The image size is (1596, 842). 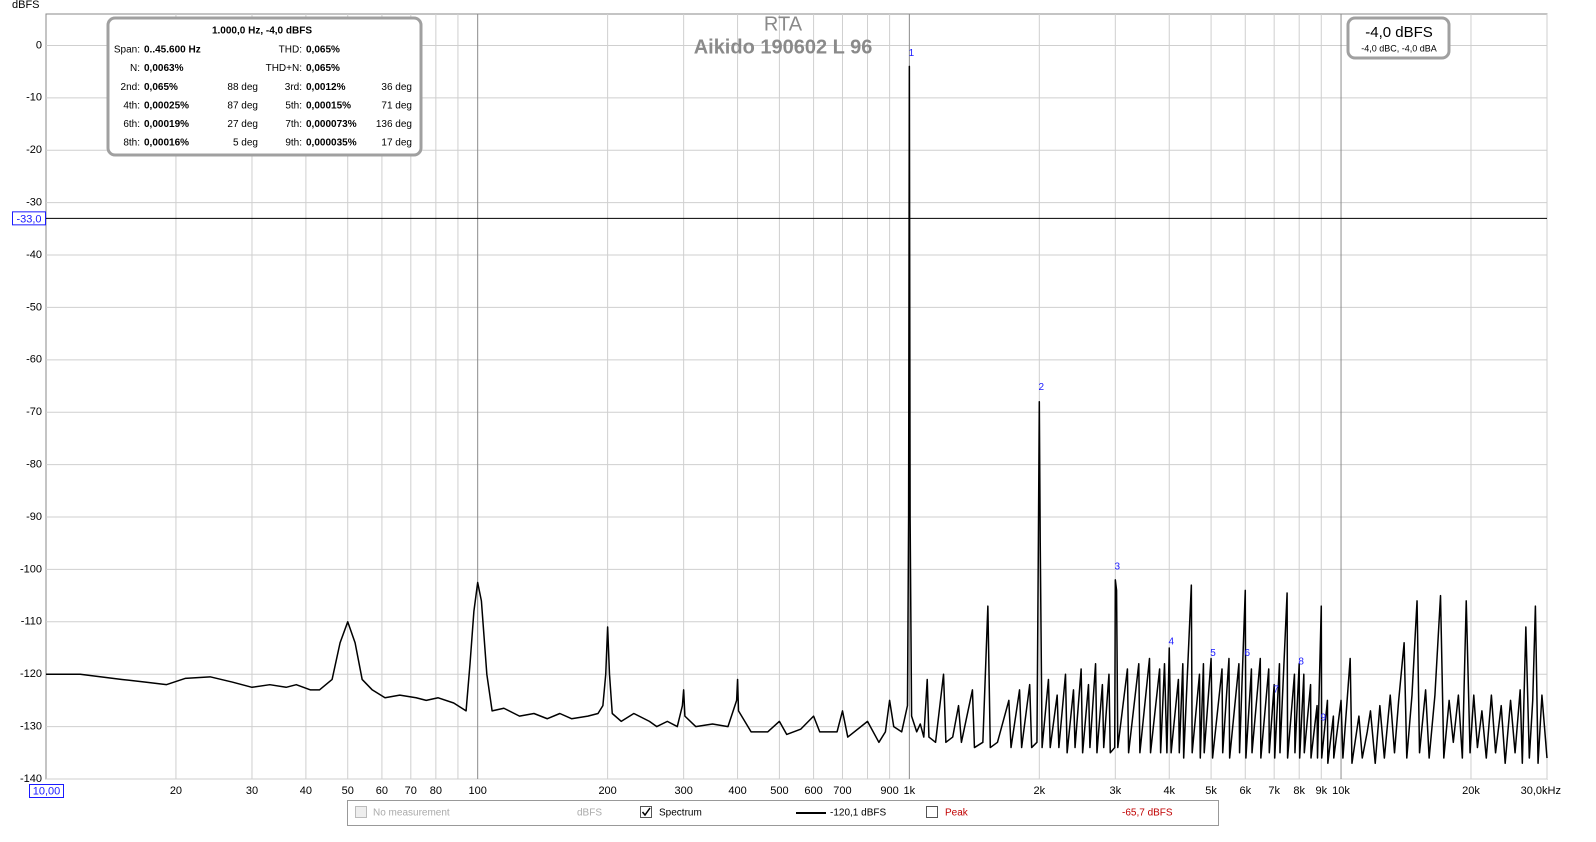 What do you see at coordinates (1274, 791) in the screenshot?
I see `x-tick-label: 7k` at bounding box center [1274, 791].